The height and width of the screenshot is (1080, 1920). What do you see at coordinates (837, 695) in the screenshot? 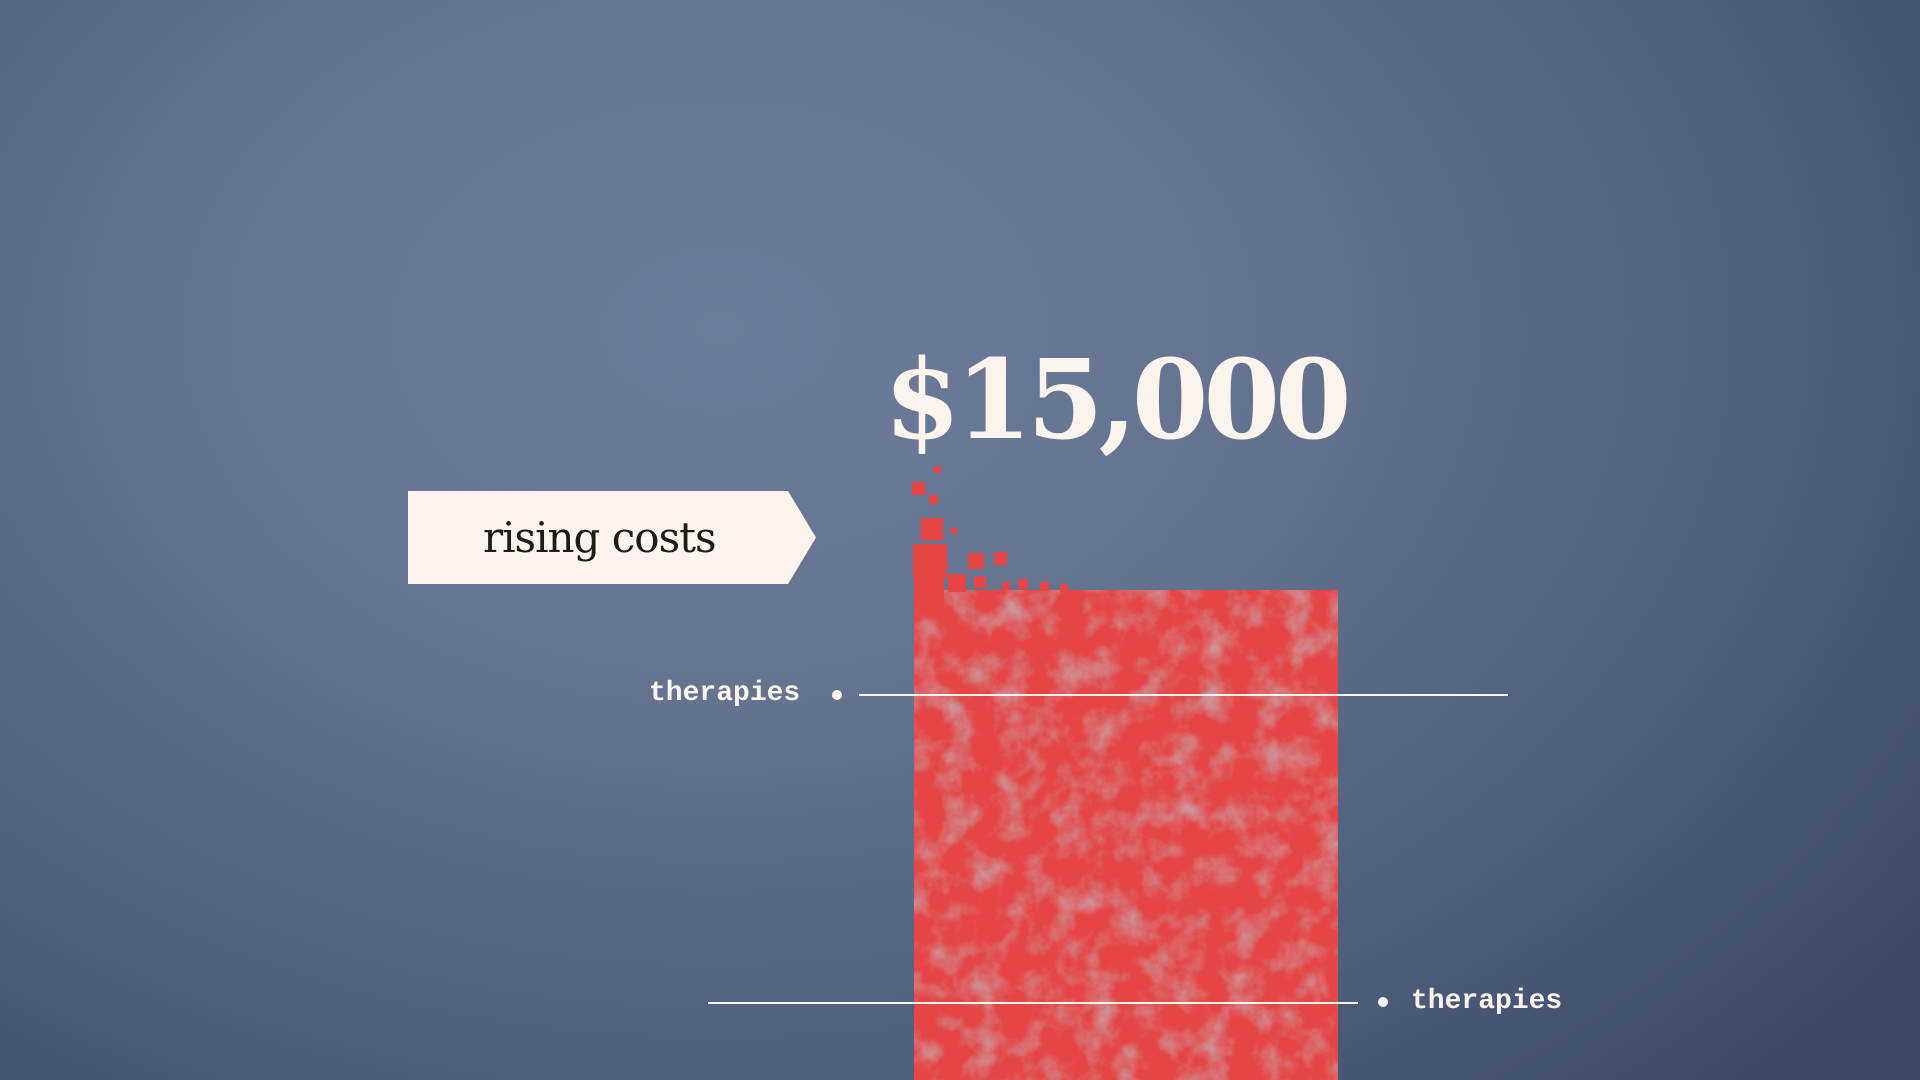
I see `annotation-dot-left` at bounding box center [837, 695].